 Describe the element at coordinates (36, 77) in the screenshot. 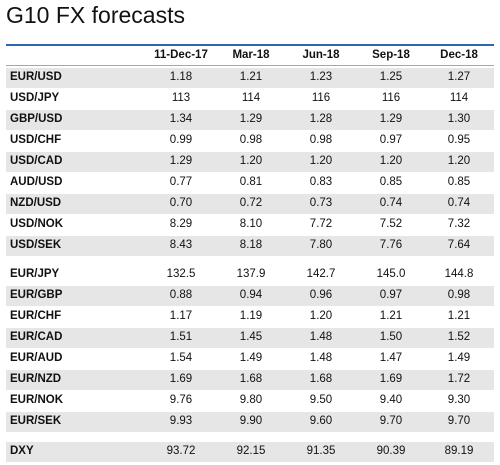

I see `row-label: EUR/USD` at that location.